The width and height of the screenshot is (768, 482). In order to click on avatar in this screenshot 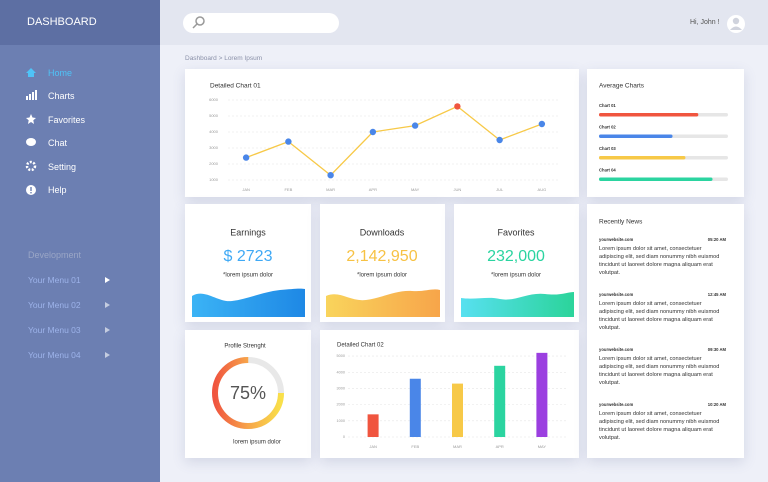, I will do `click(736, 24)`.